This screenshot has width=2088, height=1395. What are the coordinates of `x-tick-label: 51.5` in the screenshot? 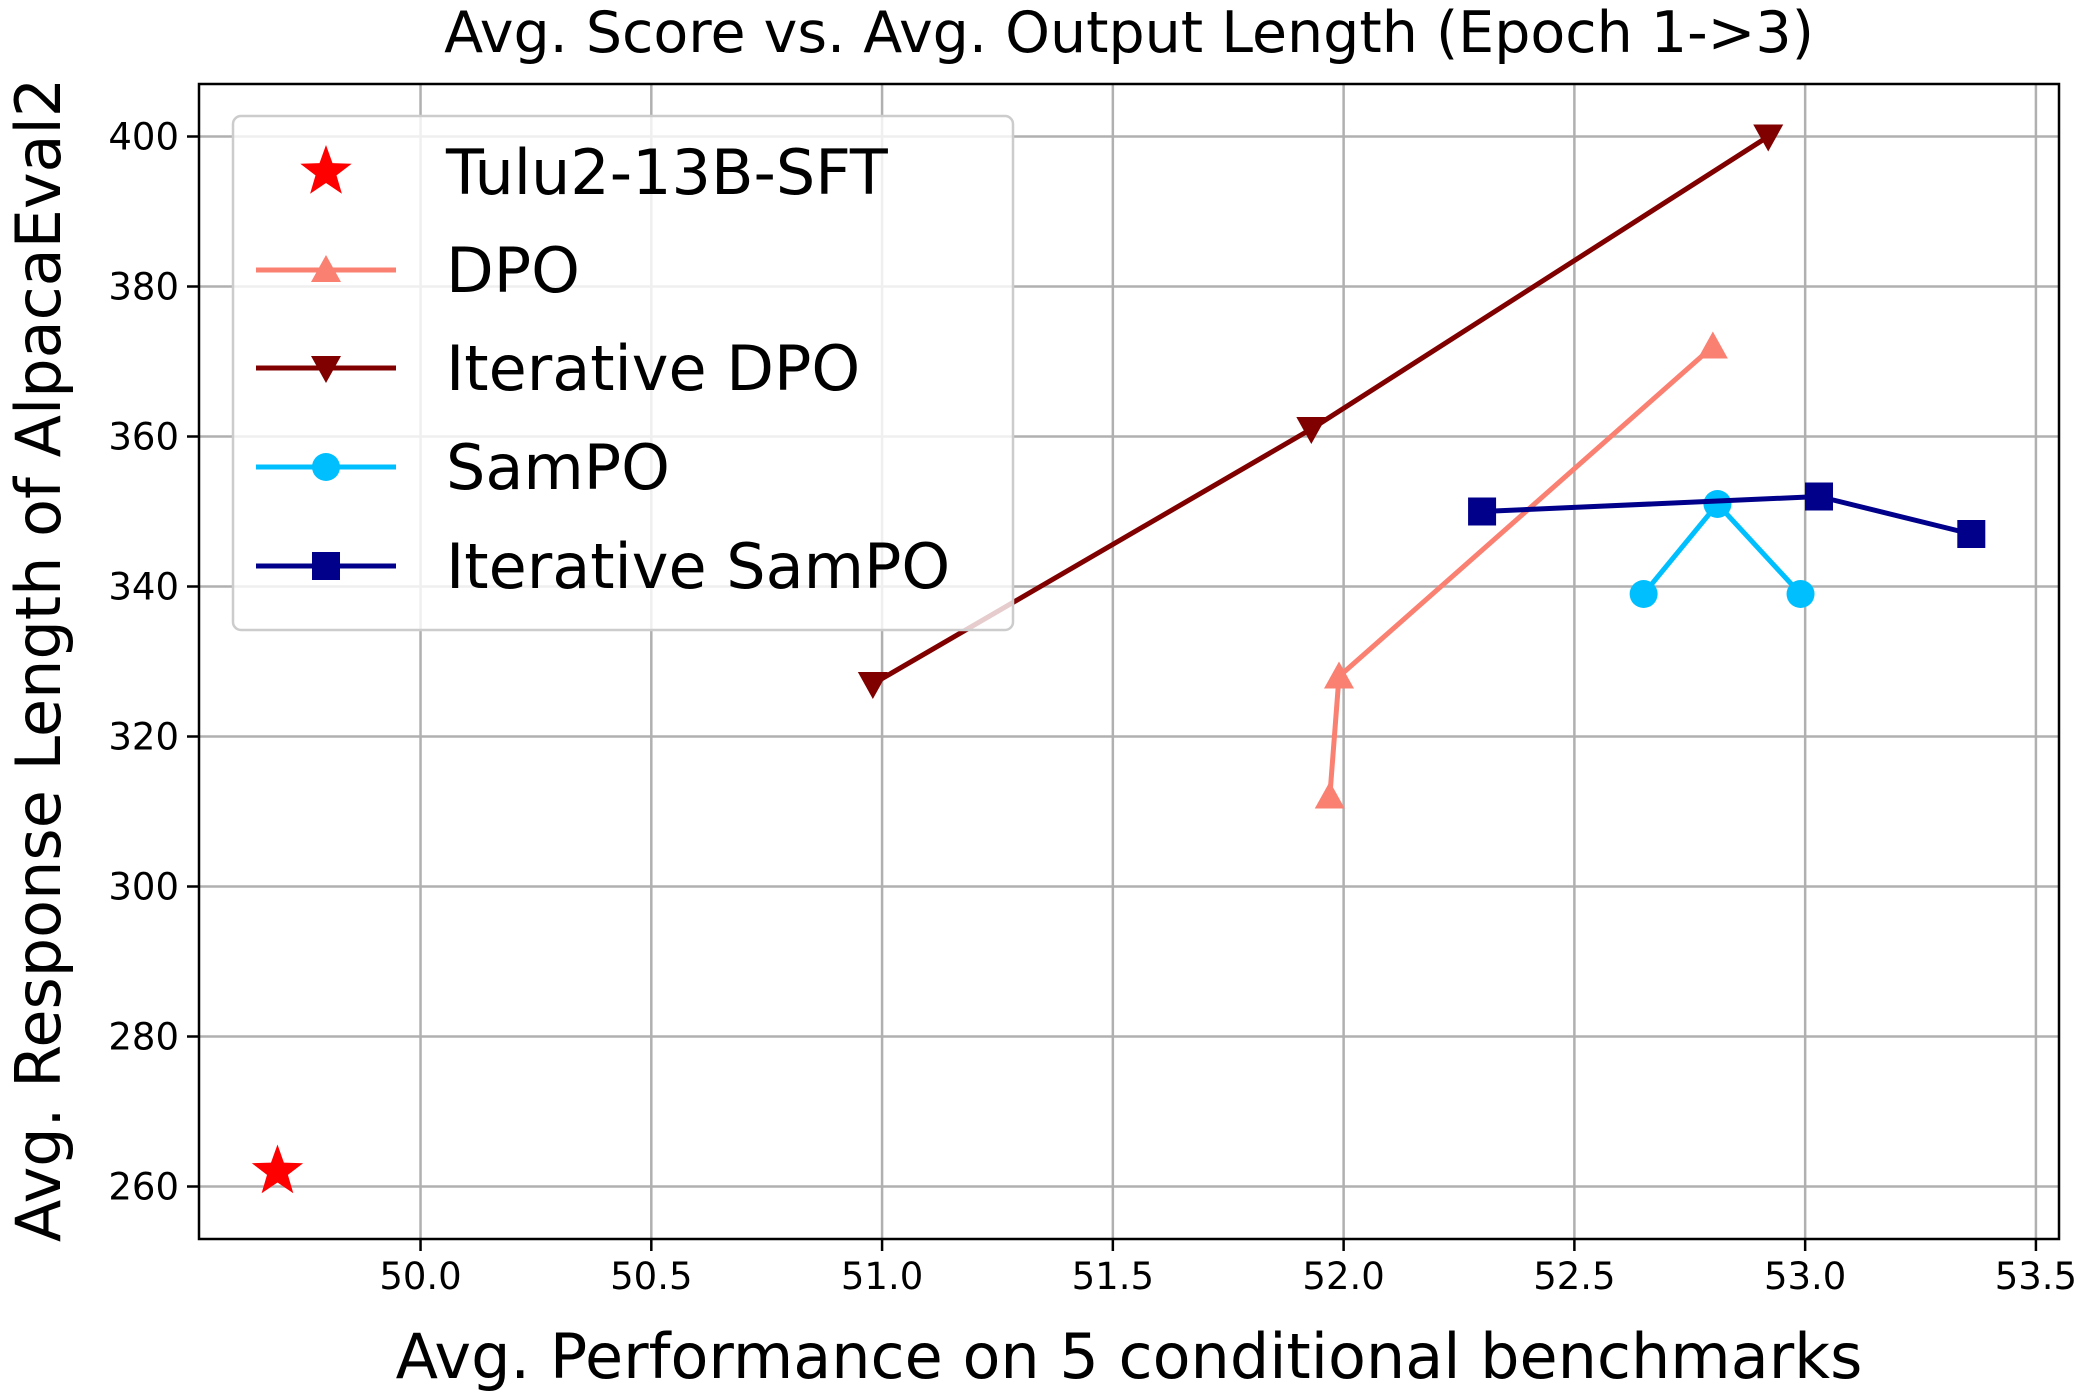 It's located at (1113, 1276).